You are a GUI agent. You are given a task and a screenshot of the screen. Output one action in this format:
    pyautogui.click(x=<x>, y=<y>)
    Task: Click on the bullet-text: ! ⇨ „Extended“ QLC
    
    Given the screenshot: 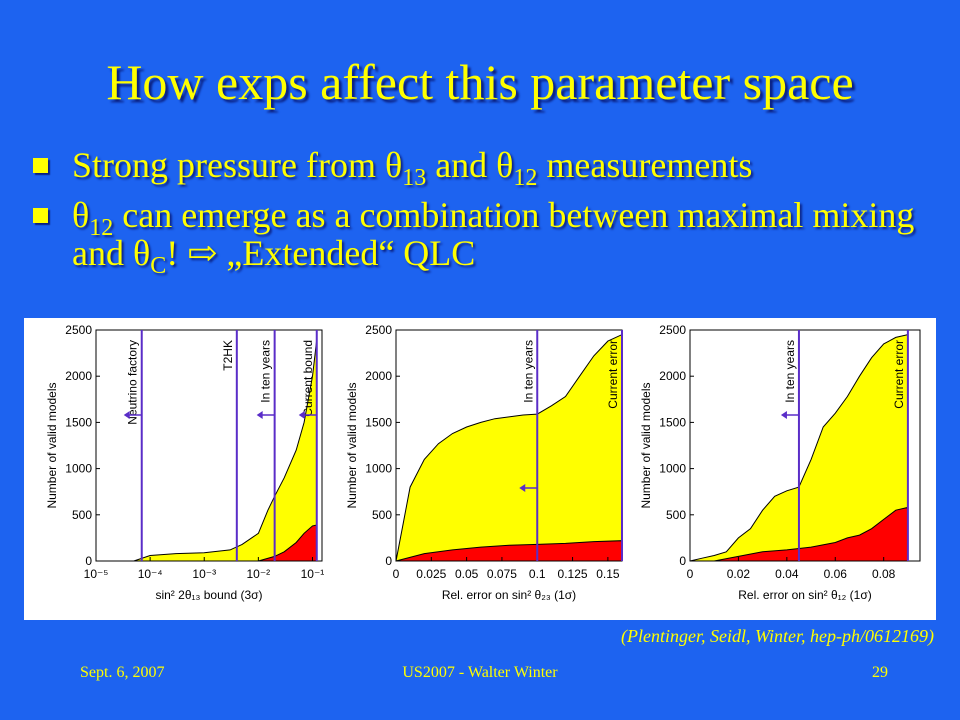 What is the action you would take?
    pyautogui.click(x=321, y=253)
    